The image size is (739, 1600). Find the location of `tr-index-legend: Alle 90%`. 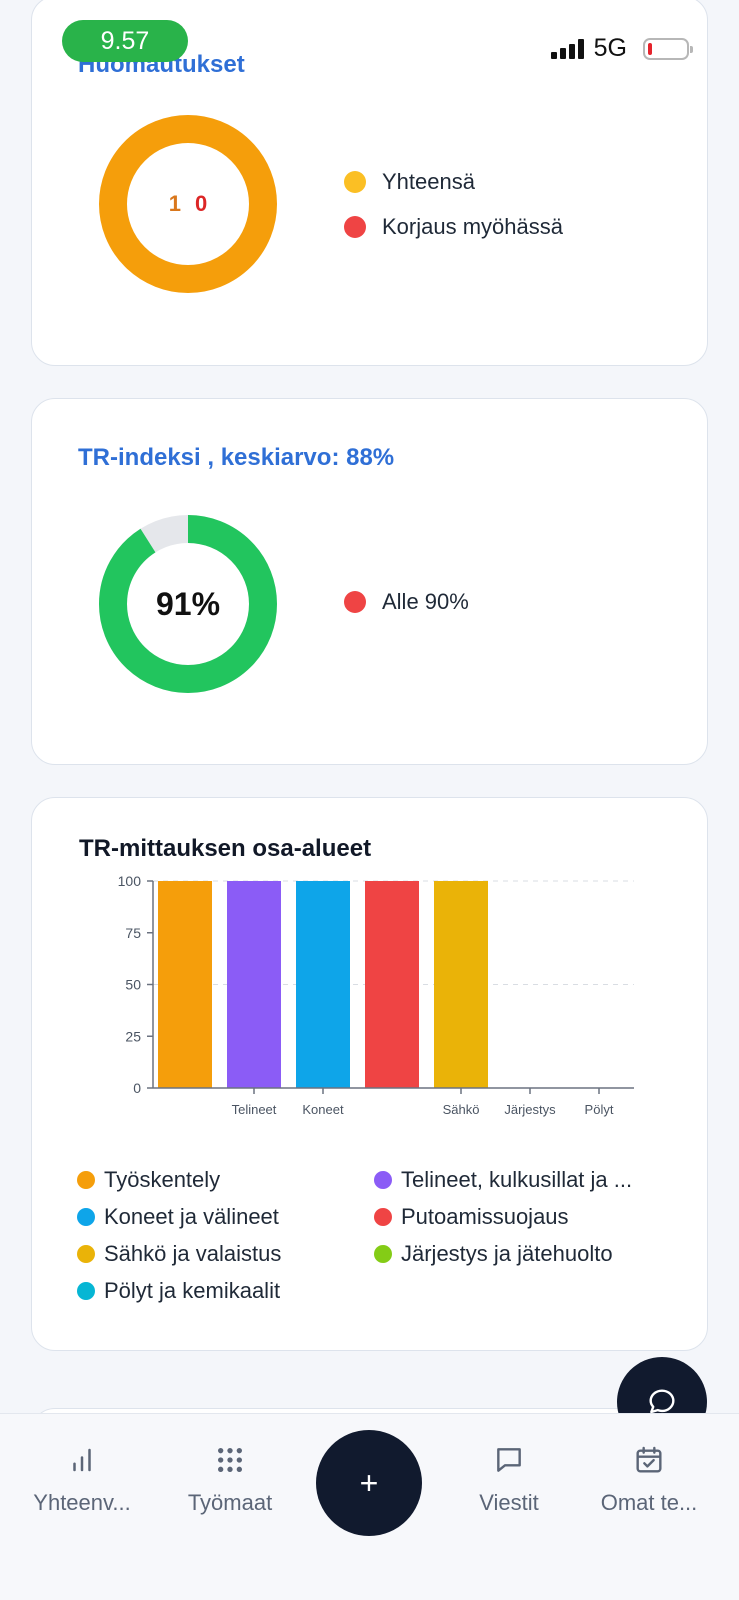

tr-index-legend: Alle 90% is located at coordinates (406, 601).